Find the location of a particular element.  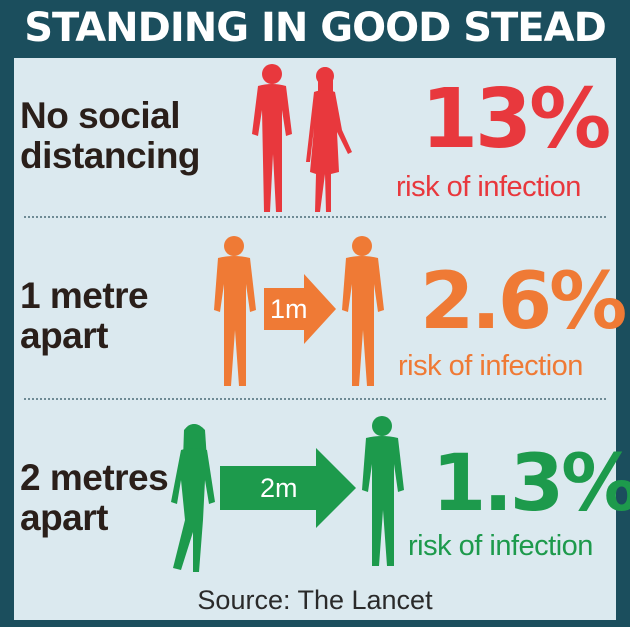

arrow-2m-icon is located at coordinates (288, 488).